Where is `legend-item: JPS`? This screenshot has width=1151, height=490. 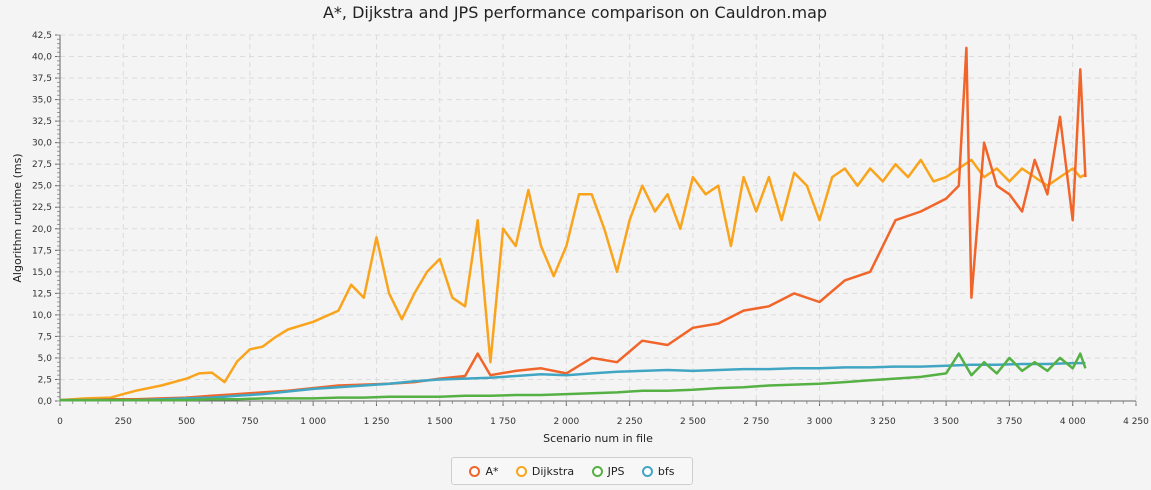 legend-item: JPS is located at coordinates (608, 471).